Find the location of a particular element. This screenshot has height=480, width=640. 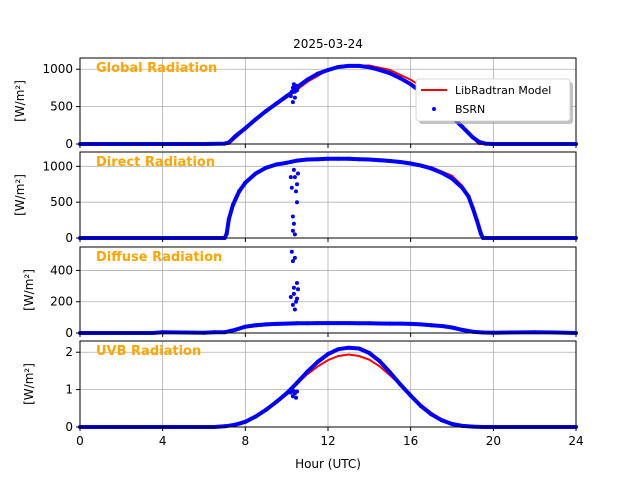

y-tick-label: 400 is located at coordinates (61, 270).